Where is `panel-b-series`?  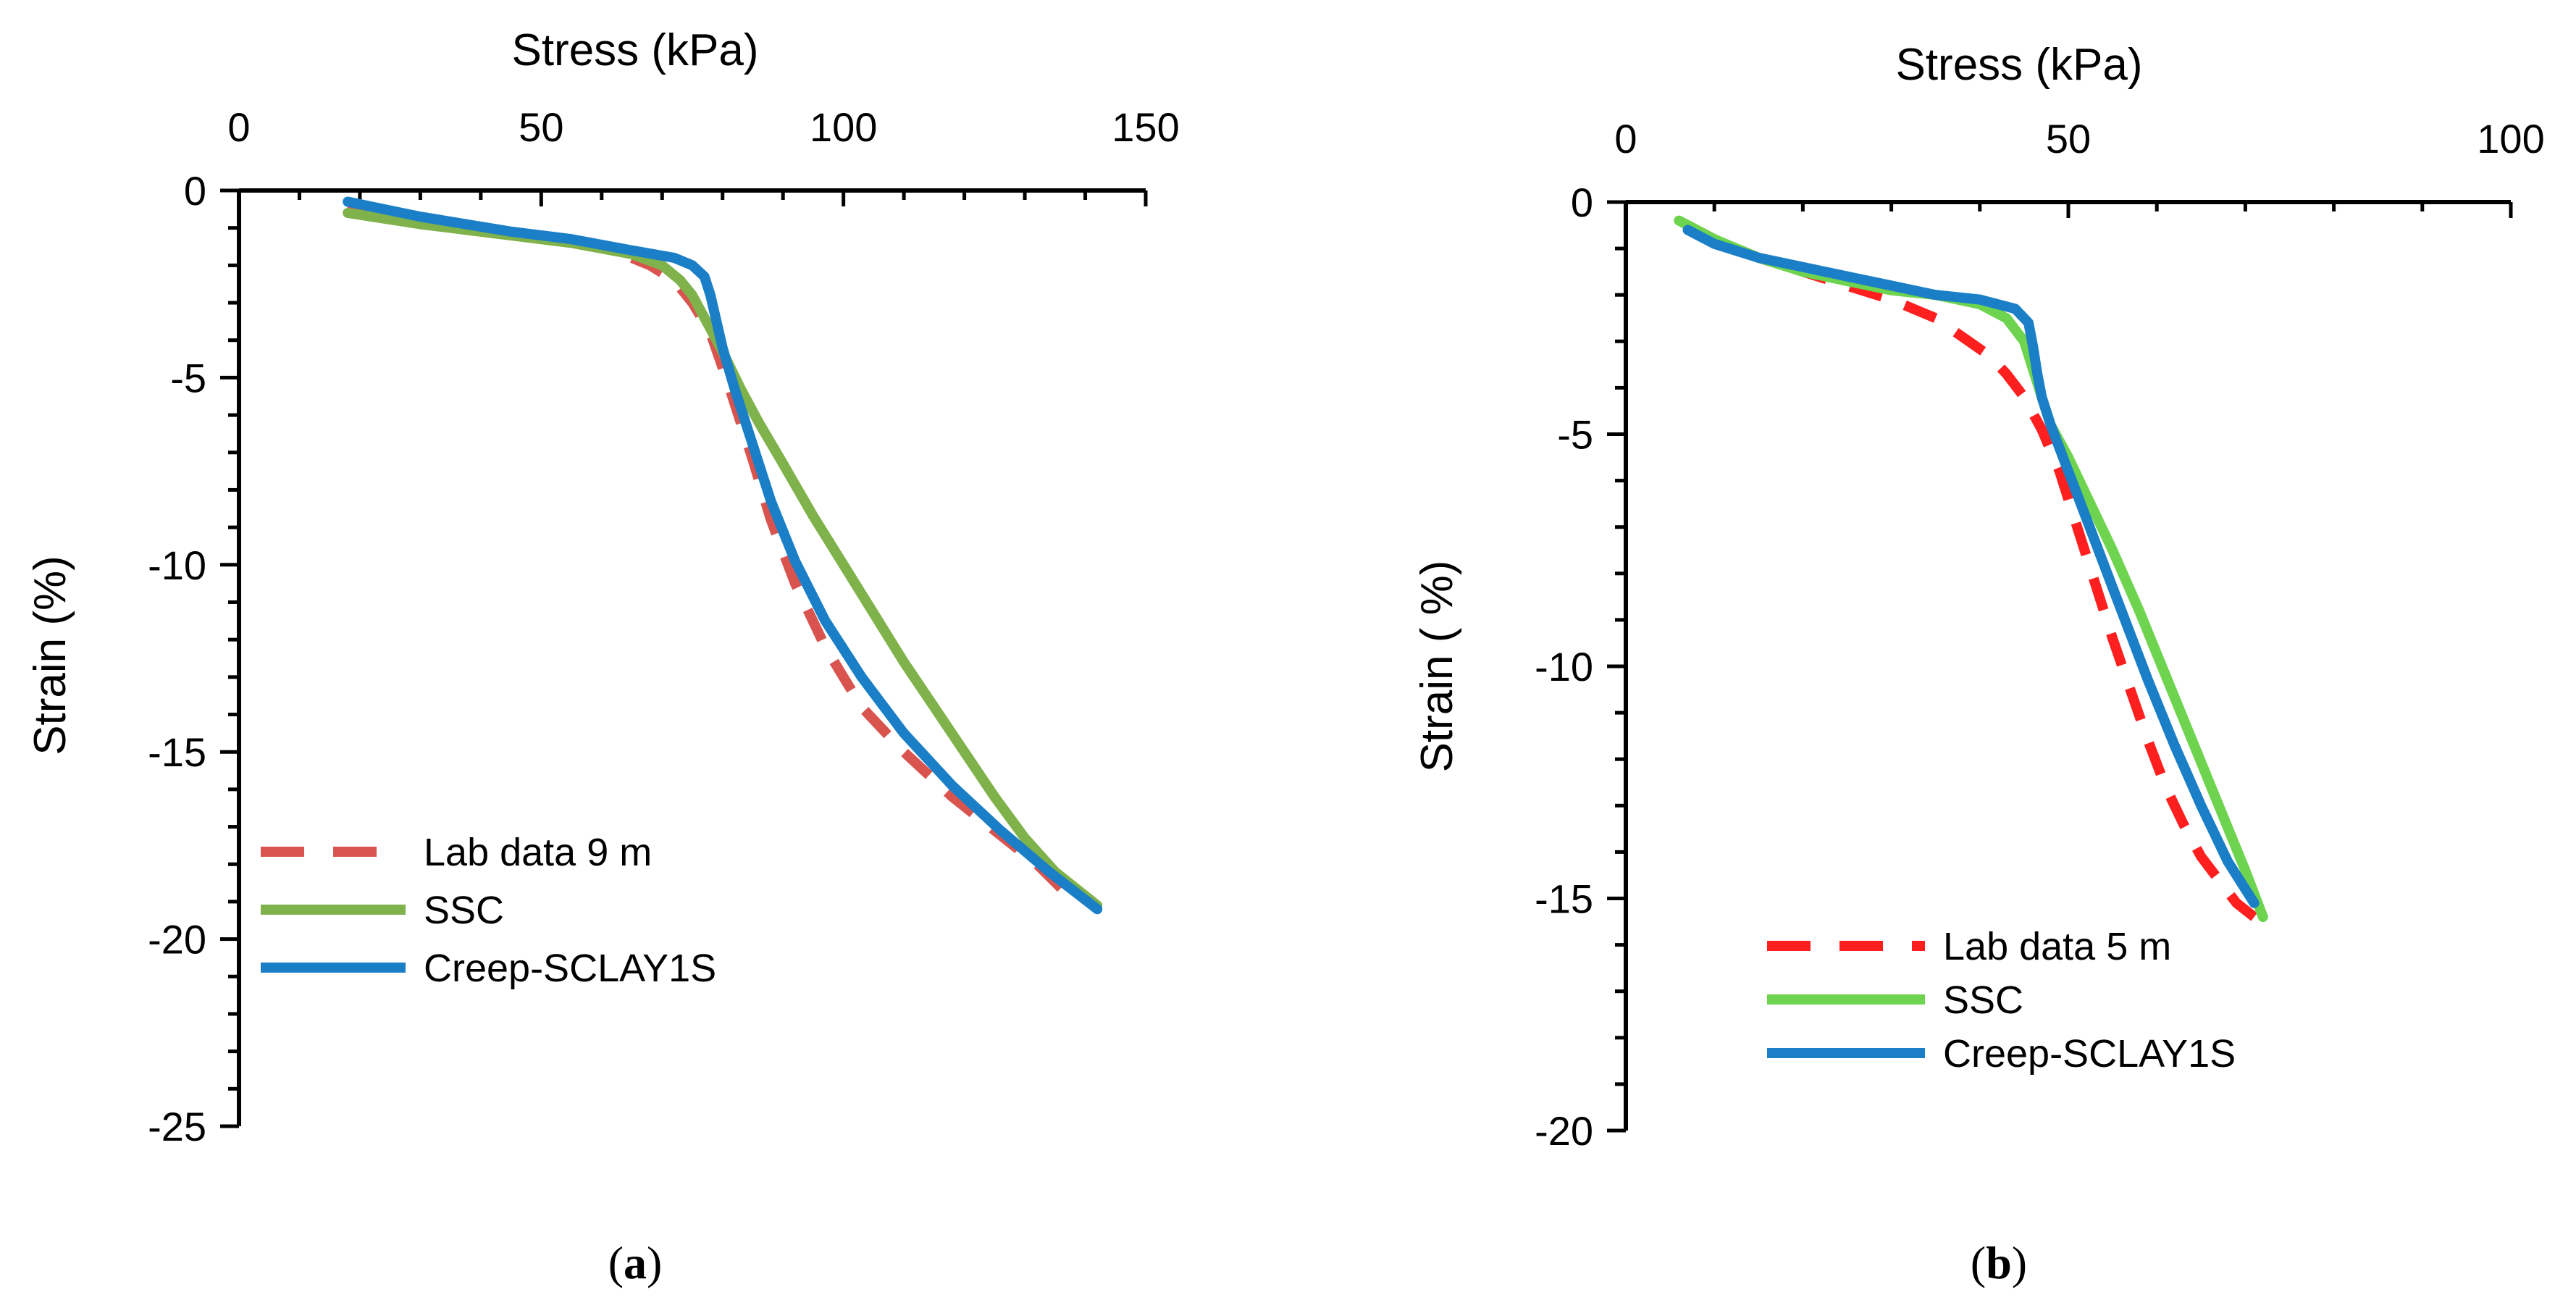
panel-b-series is located at coordinates (1971, 569).